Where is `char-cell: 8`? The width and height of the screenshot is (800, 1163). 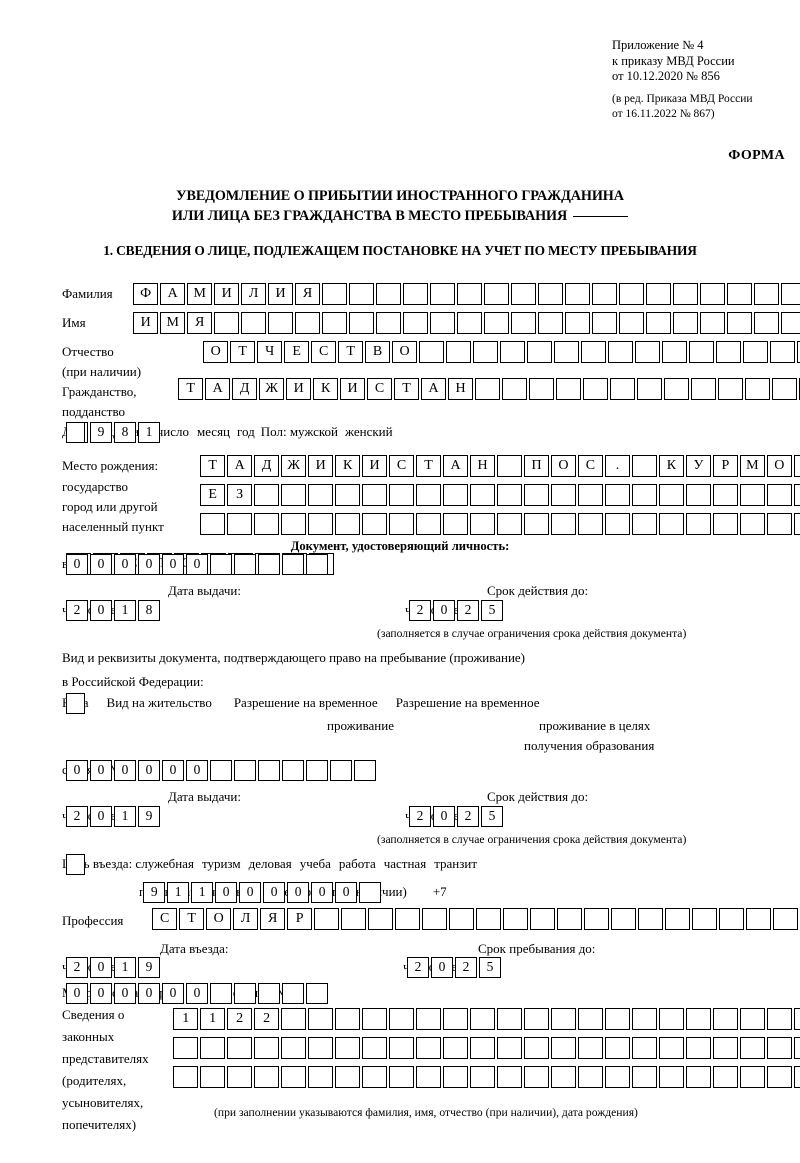 char-cell: 8 is located at coordinates (125, 432).